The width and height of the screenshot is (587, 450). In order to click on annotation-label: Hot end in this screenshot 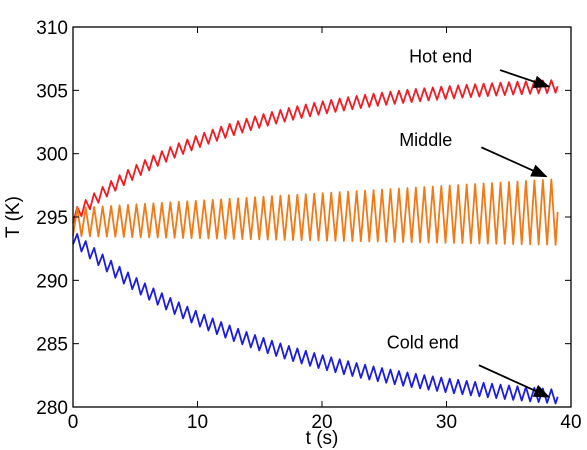, I will do `click(440, 56)`.